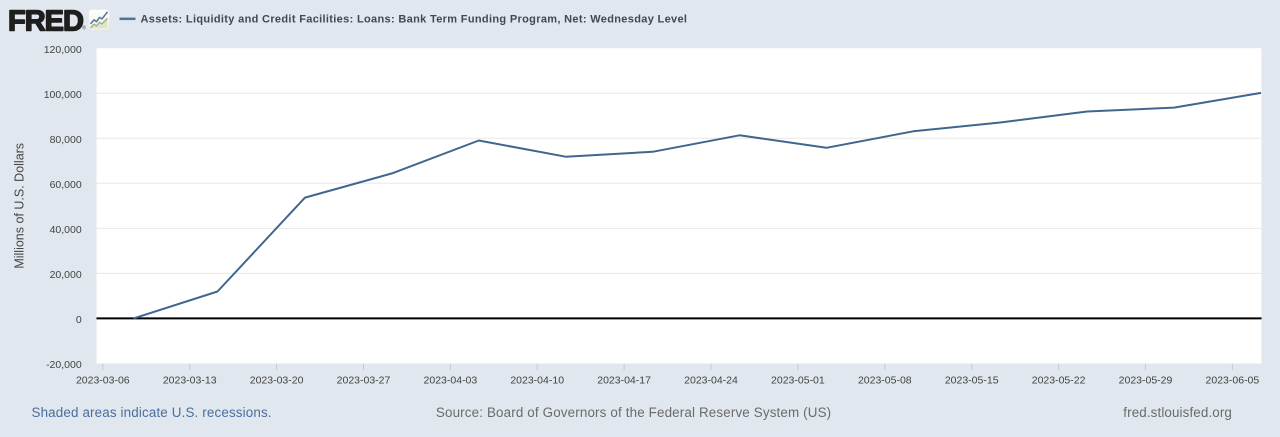 The width and height of the screenshot is (1280, 437). Describe the element at coordinates (537, 381) in the screenshot. I see `svg-text: 2023-04-10` at that location.